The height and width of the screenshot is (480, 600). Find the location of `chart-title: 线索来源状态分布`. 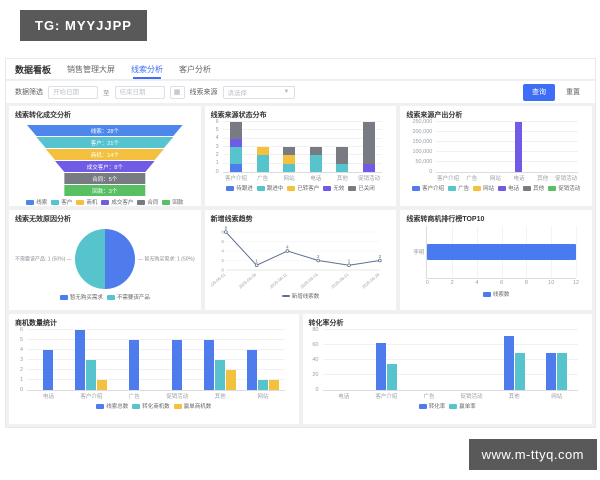

chart-title: 线索来源状态分布 is located at coordinates (238, 115).